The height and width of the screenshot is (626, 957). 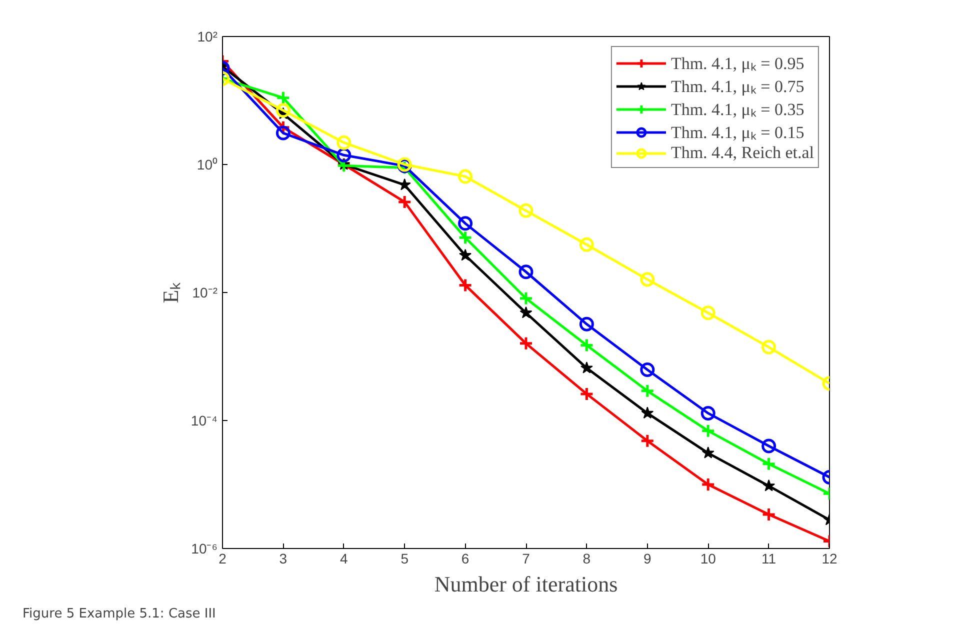 I want to click on x-tick-label: 3, so click(x=283, y=558).